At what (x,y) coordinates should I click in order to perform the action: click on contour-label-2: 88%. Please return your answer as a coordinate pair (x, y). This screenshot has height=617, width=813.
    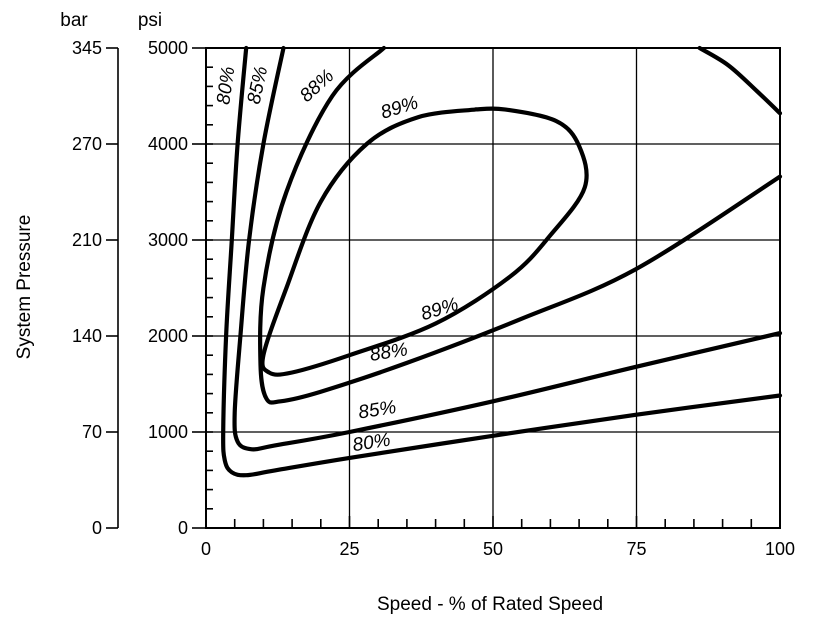
    Looking at the image, I should click on (317, 86).